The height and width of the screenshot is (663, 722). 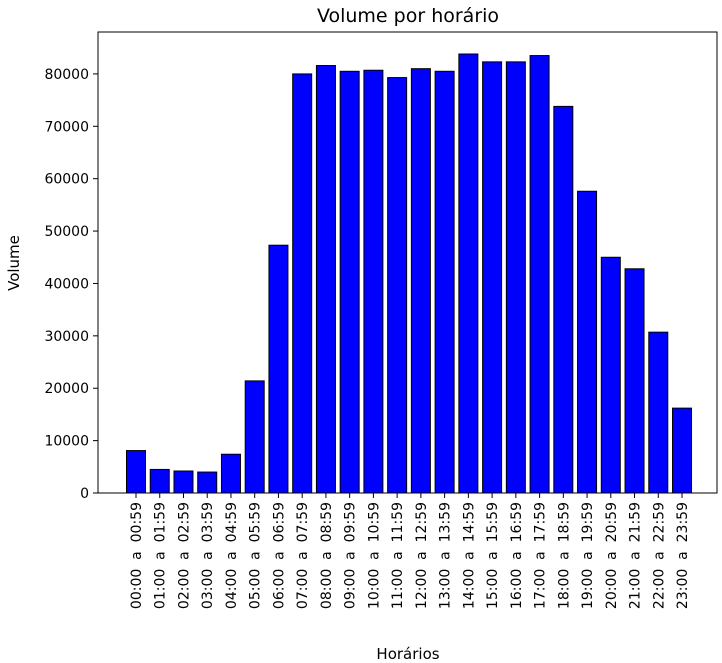 What do you see at coordinates (469, 555) in the screenshot?
I see `x-tick-label: 14:00 a 14:59` at bounding box center [469, 555].